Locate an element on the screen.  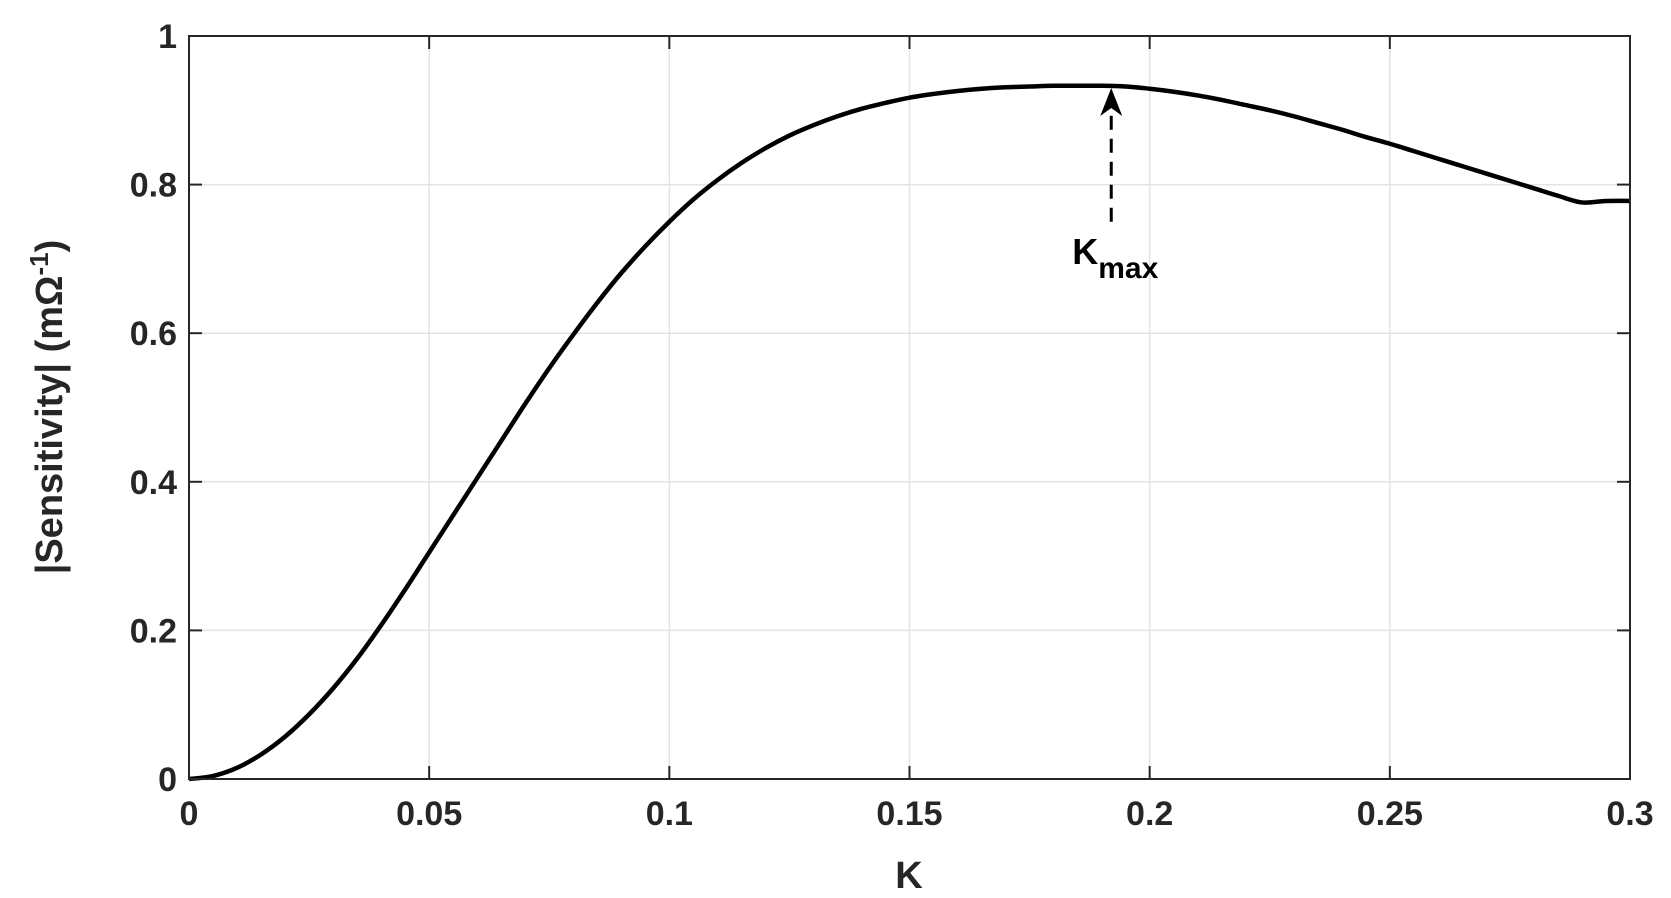
y-axis-title: |Sensitivity| (mΩ-1) is located at coordinates (47, 407).